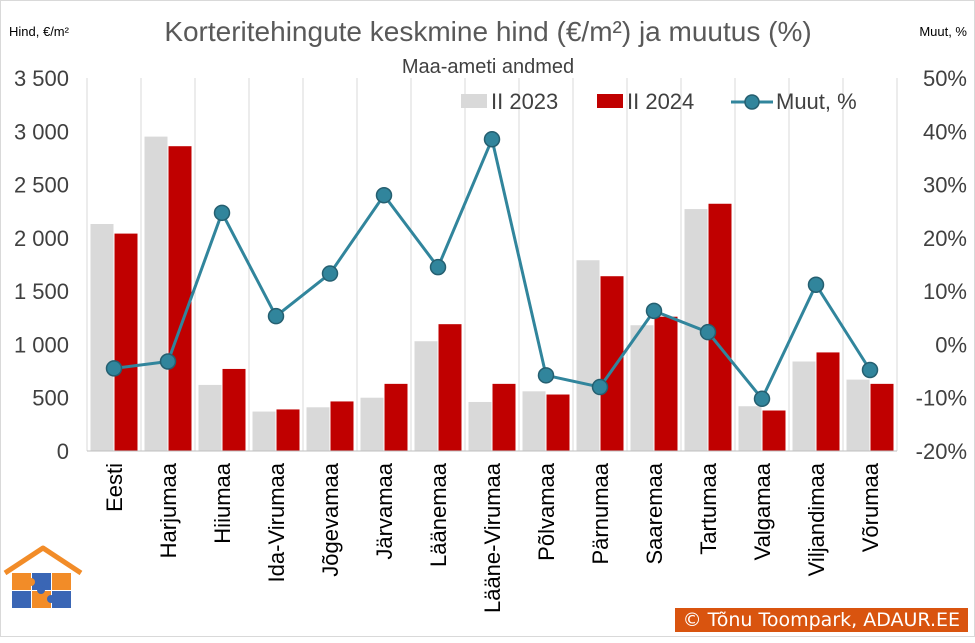  I want to click on legend-label-ii-2024: II 2024, so click(660, 101).